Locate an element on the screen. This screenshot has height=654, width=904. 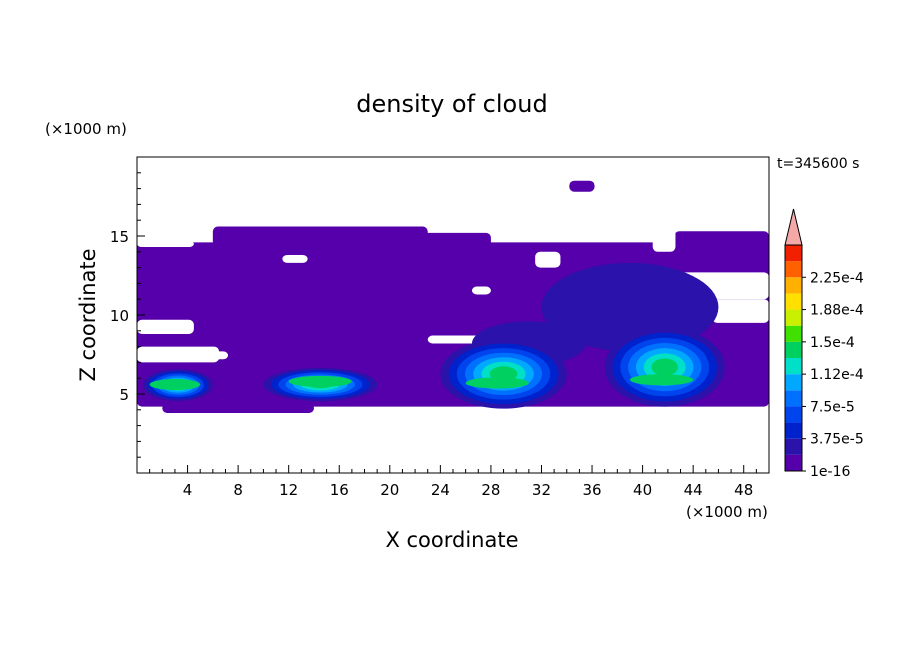
colorbar-label: 1.5e-4 is located at coordinates (832, 343).